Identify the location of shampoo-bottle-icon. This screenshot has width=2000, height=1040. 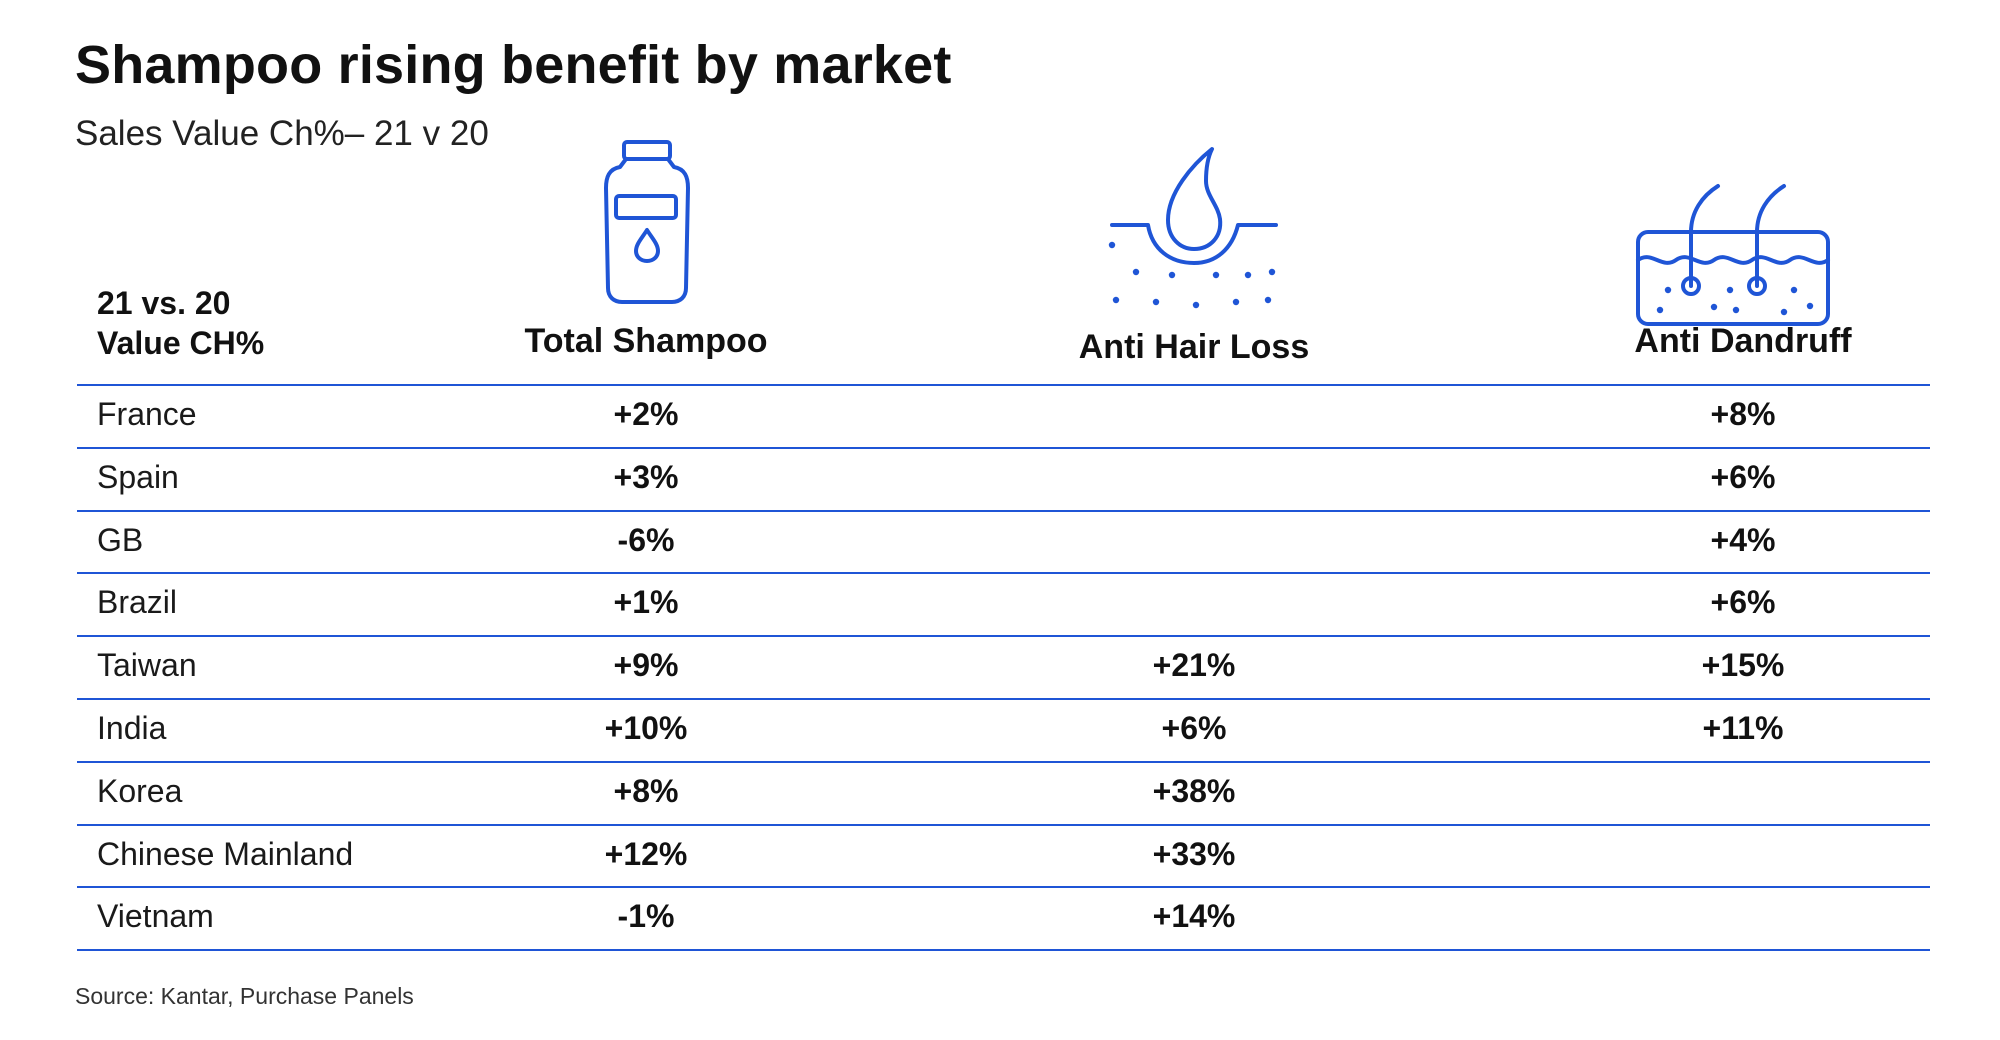
(647, 222).